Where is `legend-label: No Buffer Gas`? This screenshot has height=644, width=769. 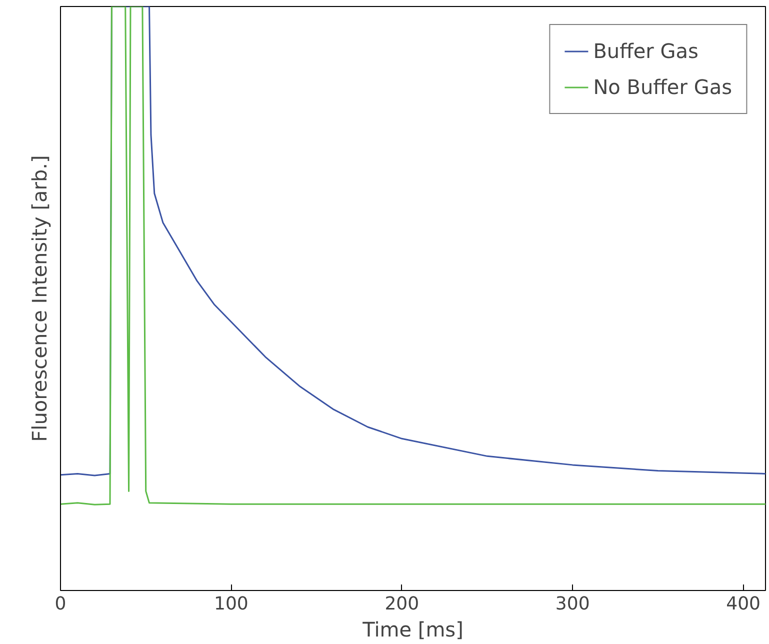 legend-label: No Buffer Gas is located at coordinates (662, 87).